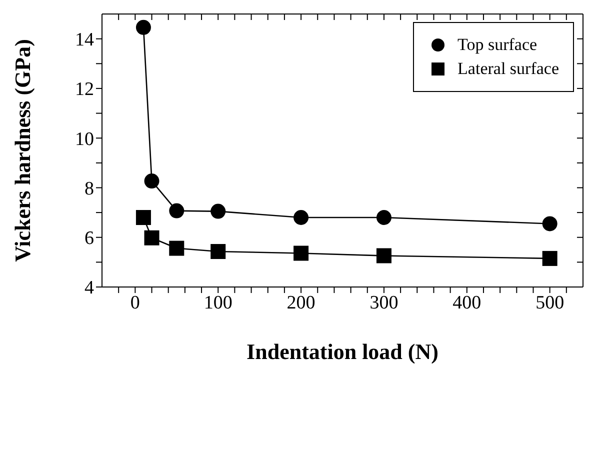 Image resolution: width=596 pixels, height=453 pixels. I want to click on y-tick-label: 8, so click(89, 189).